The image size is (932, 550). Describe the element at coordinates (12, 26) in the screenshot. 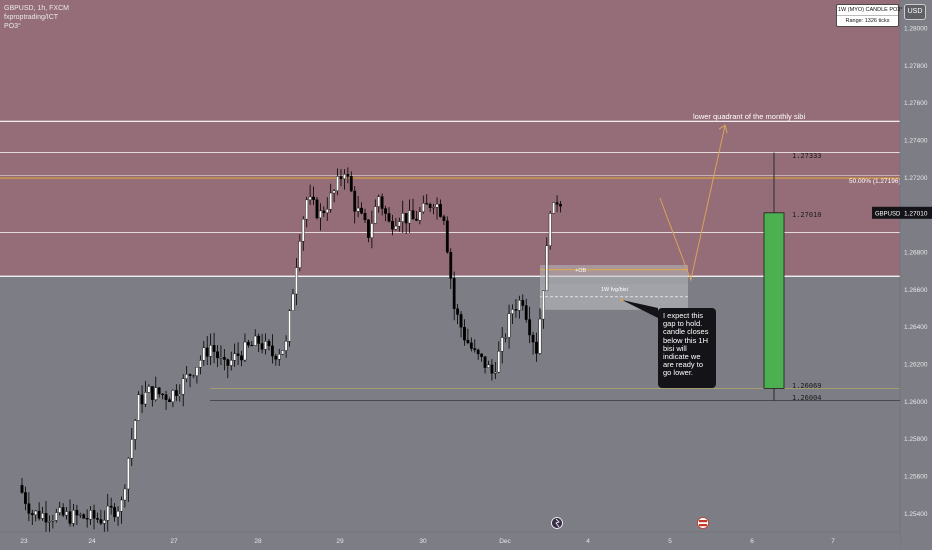

I see `legend-indicator-po3: PO3°` at that location.